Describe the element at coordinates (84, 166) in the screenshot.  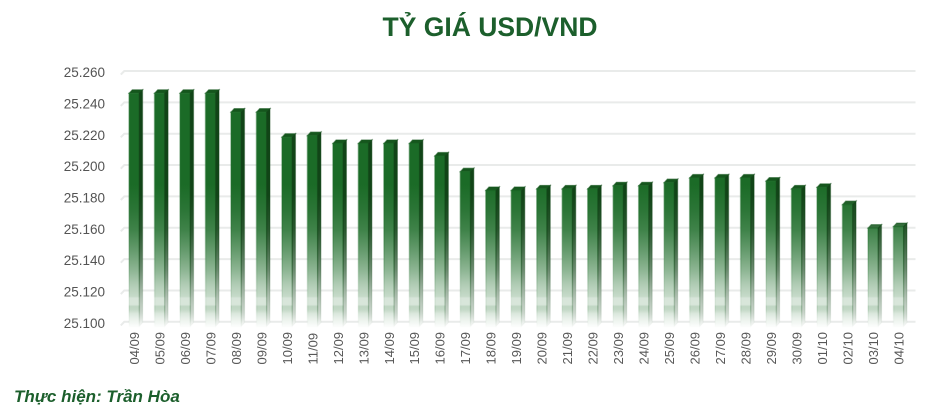
I see `svg-text: 25.200` at that location.